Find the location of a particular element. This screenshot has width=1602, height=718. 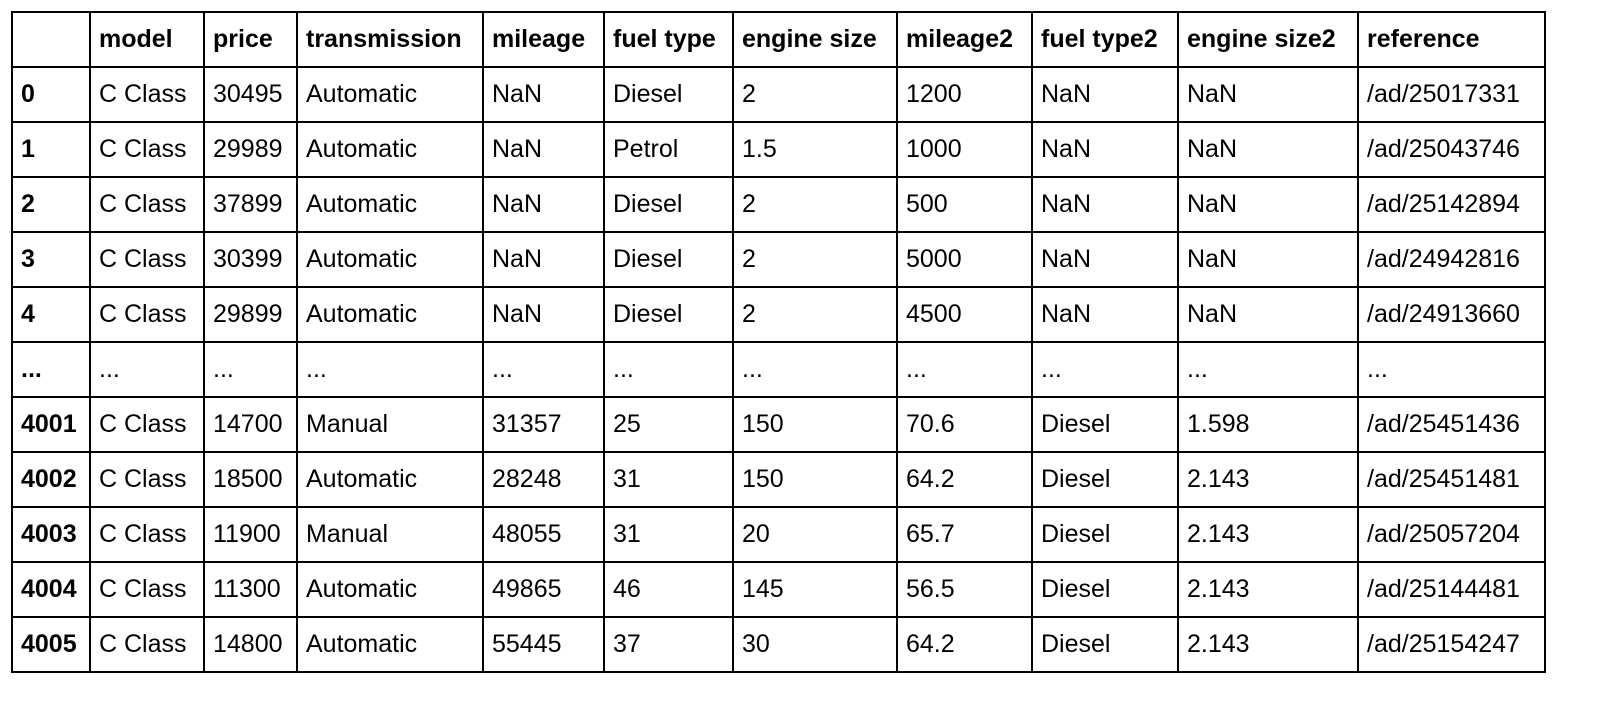

table-cell: 14800 is located at coordinates (250, 644).